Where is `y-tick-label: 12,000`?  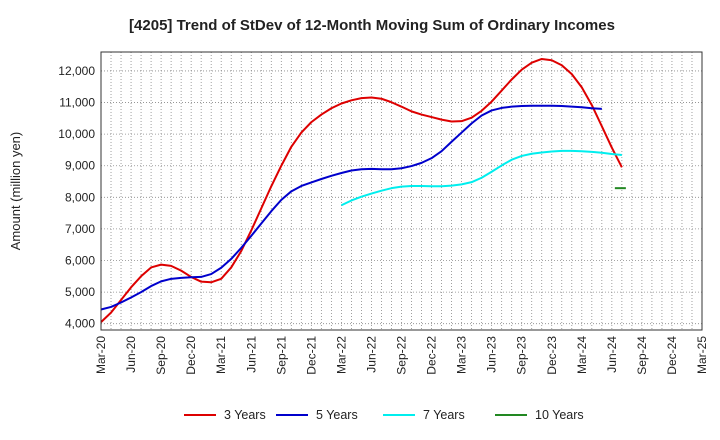 y-tick-label: 12,000 is located at coordinates (76, 71).